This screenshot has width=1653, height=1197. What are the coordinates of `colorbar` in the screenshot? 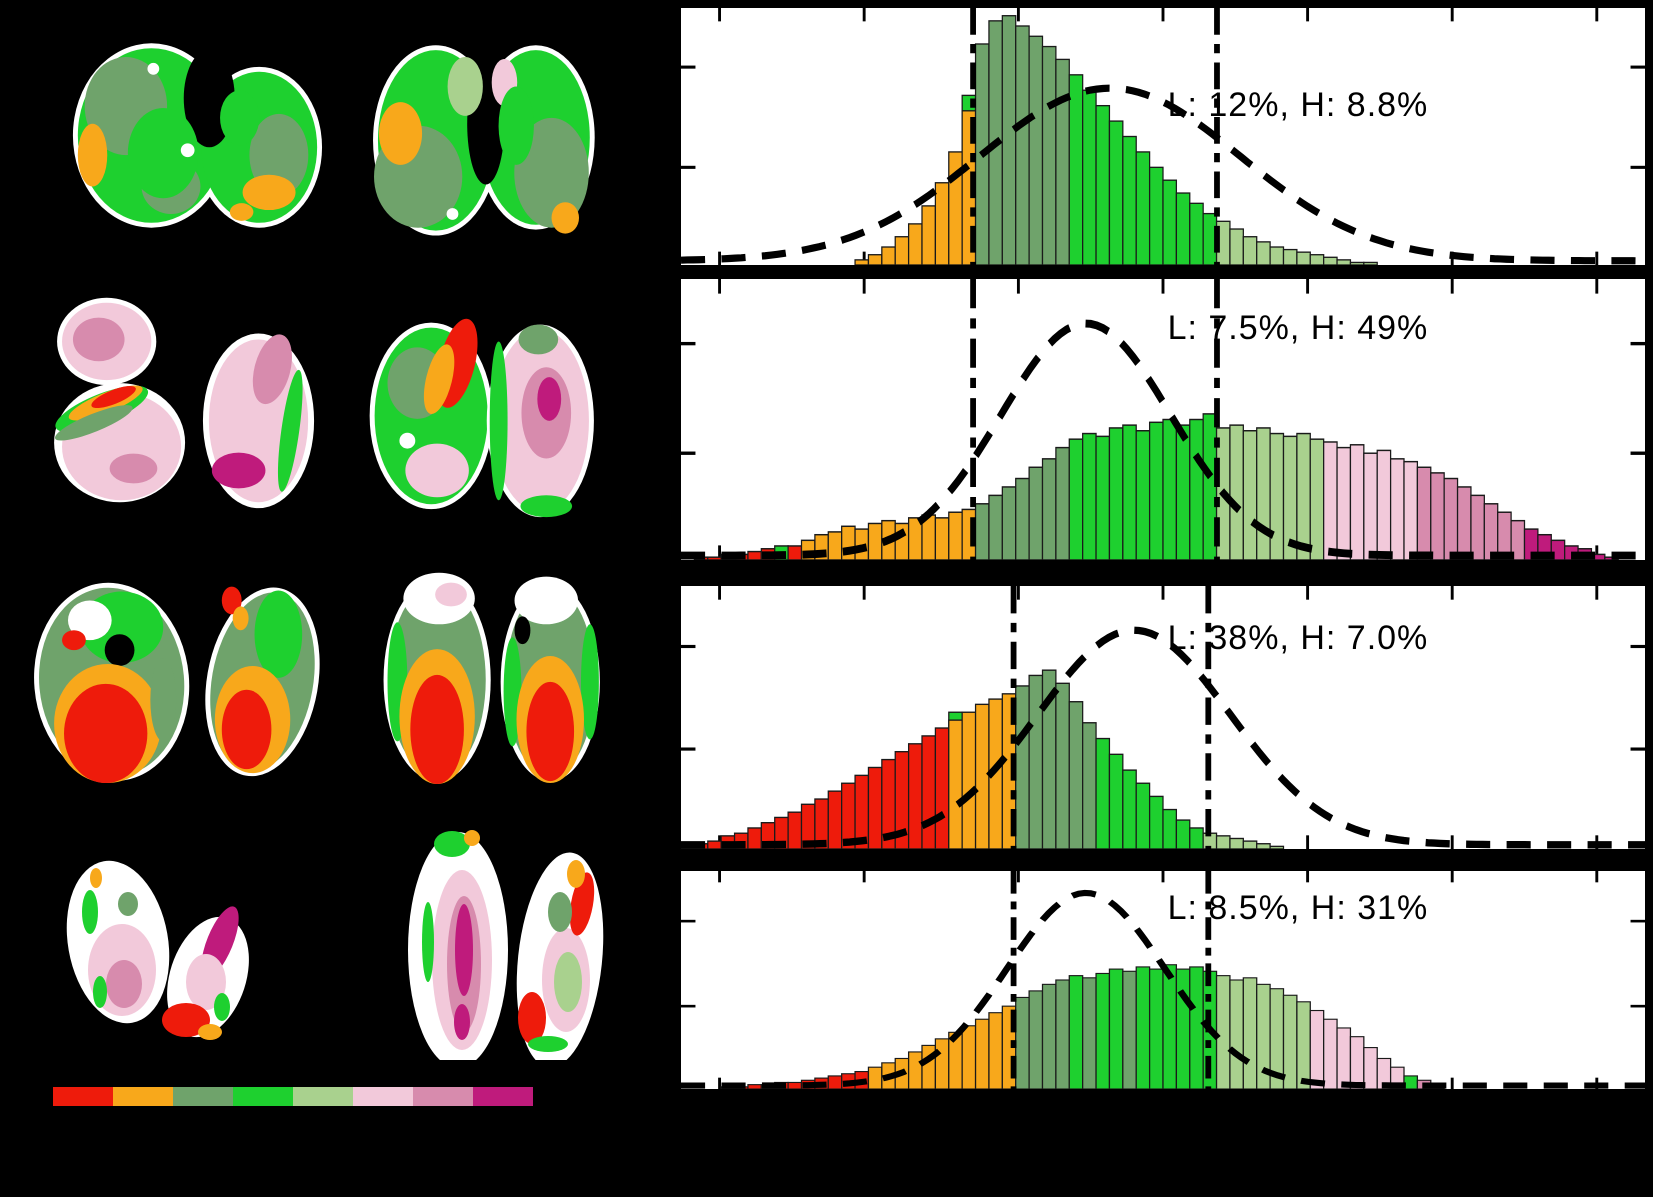 It's located at (293, 1096).